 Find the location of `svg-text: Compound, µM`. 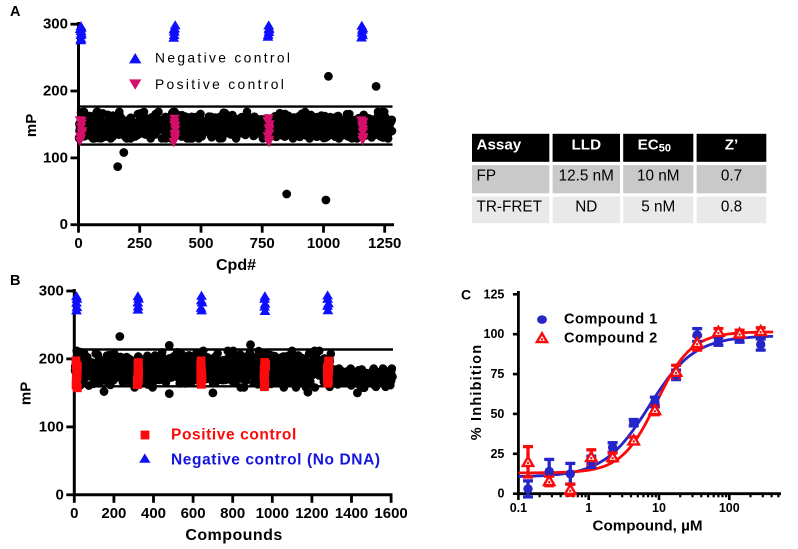

svg-text: Compound, µM is located at coordinates (648, 526).